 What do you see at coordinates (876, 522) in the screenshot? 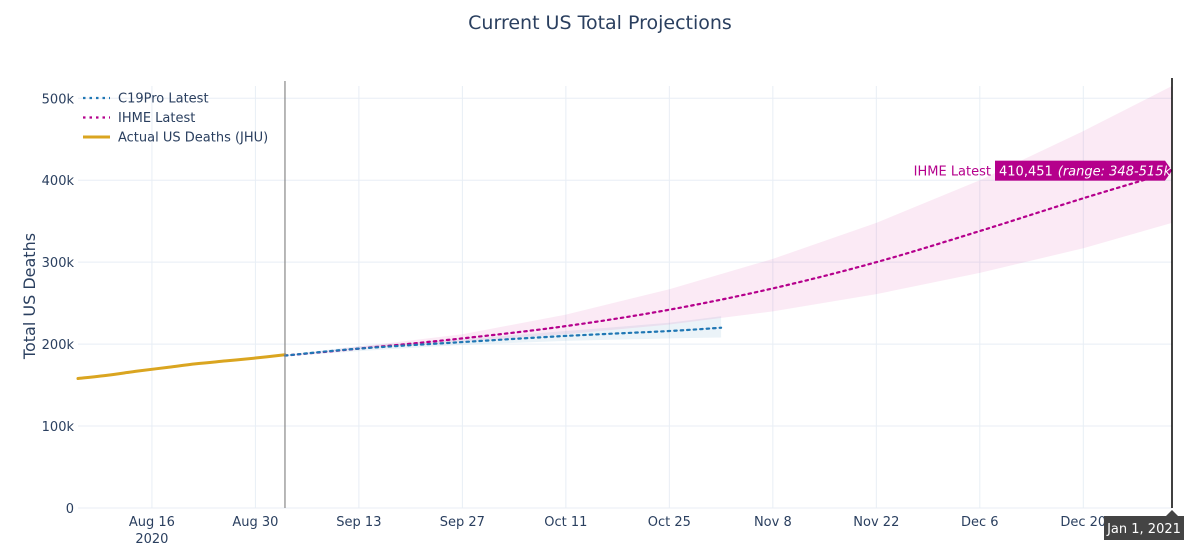
I see `x-tick-label: Nov 22` at bounding box center [876, 522].